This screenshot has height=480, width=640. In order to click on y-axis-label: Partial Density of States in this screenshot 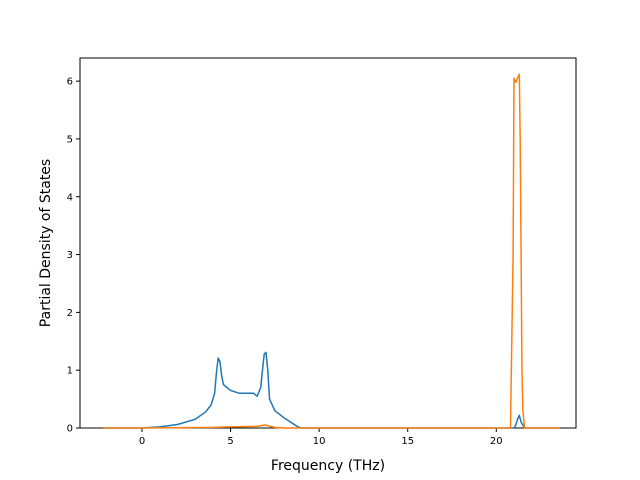, I will do `click(46, 243)`.